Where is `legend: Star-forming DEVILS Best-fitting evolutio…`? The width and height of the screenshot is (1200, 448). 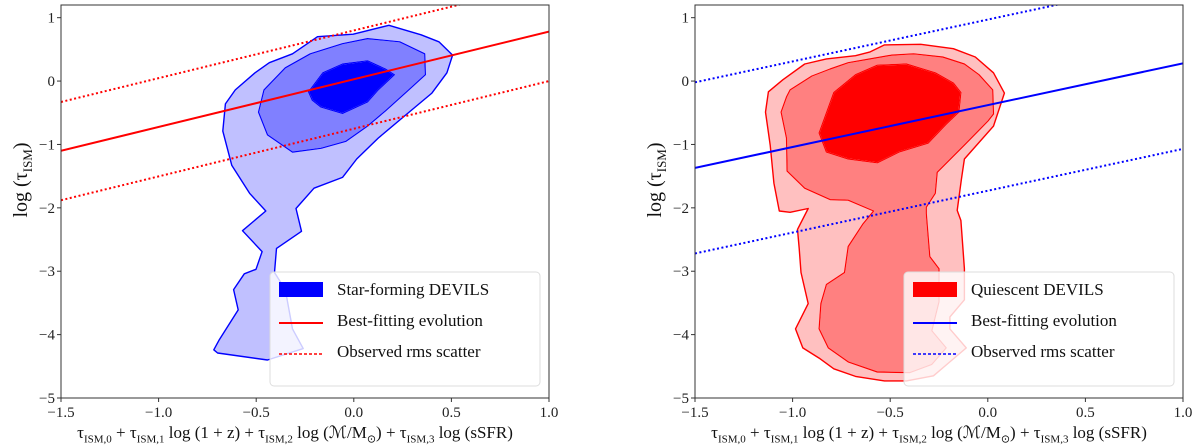 legend: Star-forming DEVILS Best-fitting evolutio… is located at coordinates (405, 329).